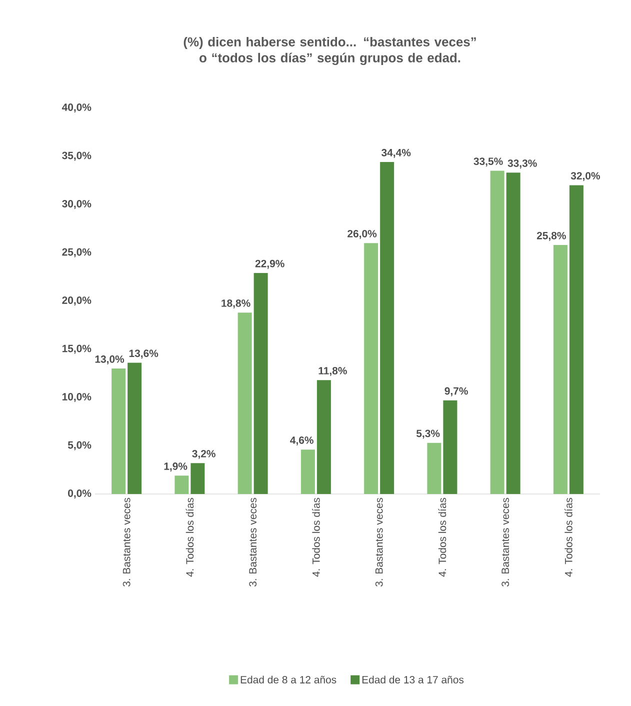 The width and height of the screenshot is (631, 706). Describe the element at coordinates (77, 253) in the screenshot. I see `y-tick-label: 25,0%` at that location.